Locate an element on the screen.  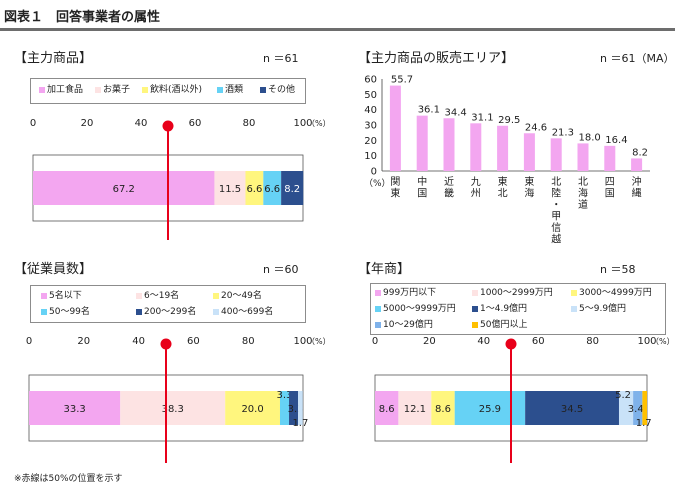
x-tick-char: 海 is located at coordinates (529, 193).